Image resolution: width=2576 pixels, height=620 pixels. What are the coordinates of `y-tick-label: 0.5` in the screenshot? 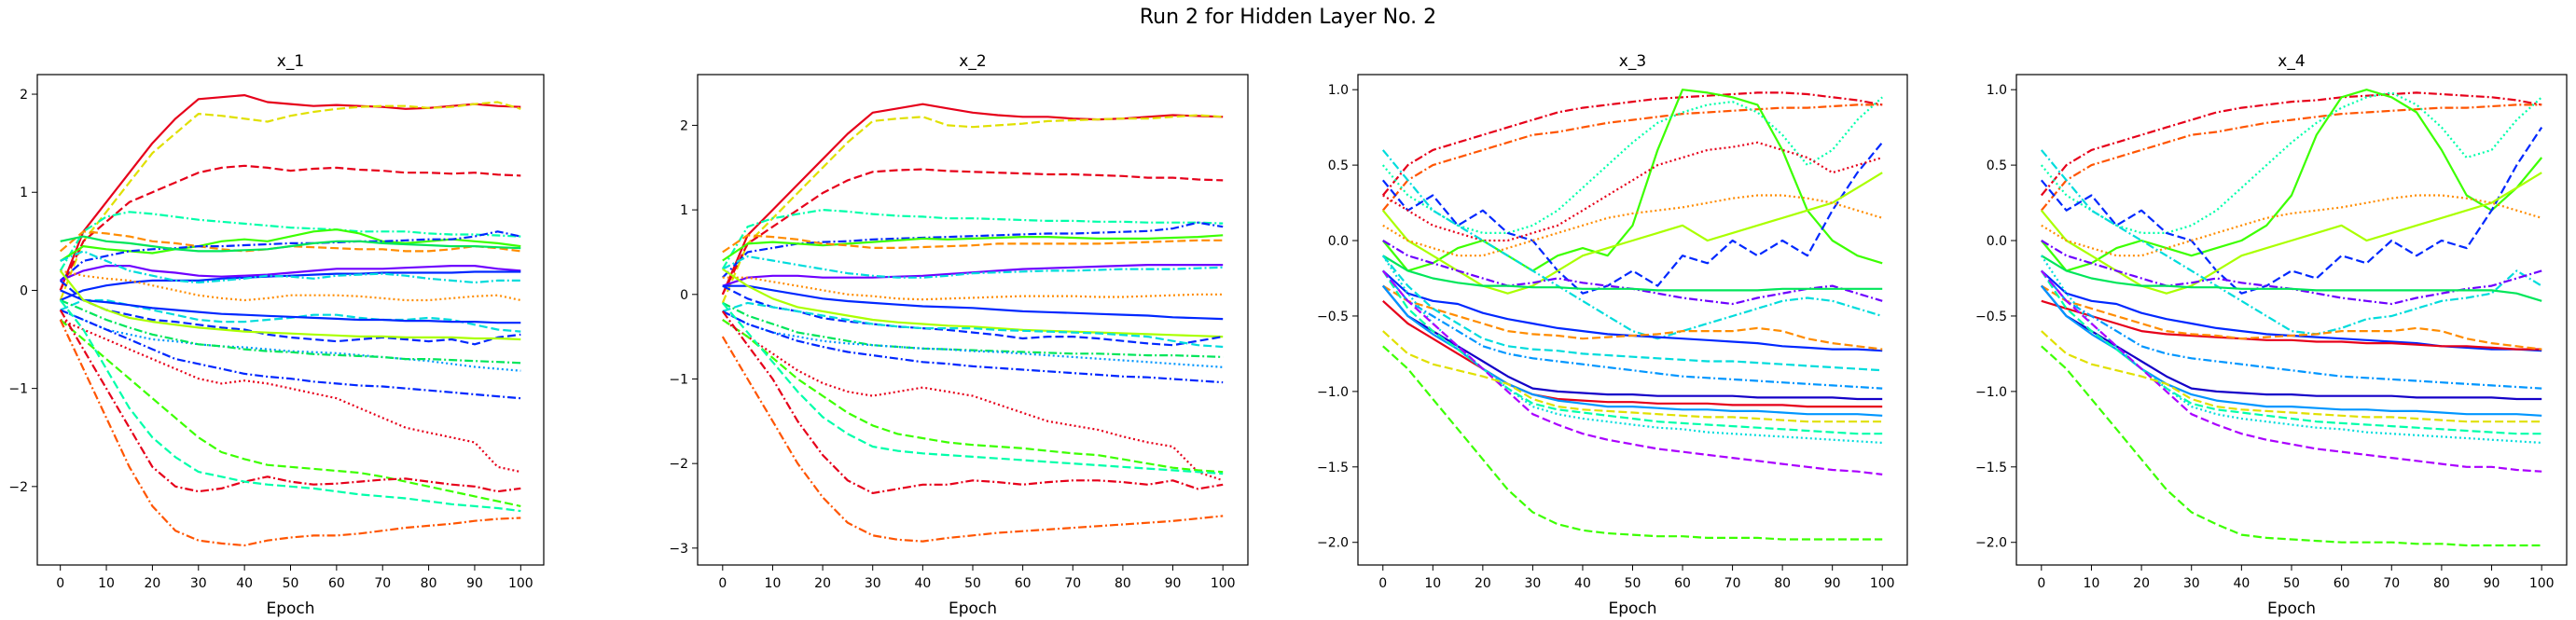 It's located at (1338, 165).